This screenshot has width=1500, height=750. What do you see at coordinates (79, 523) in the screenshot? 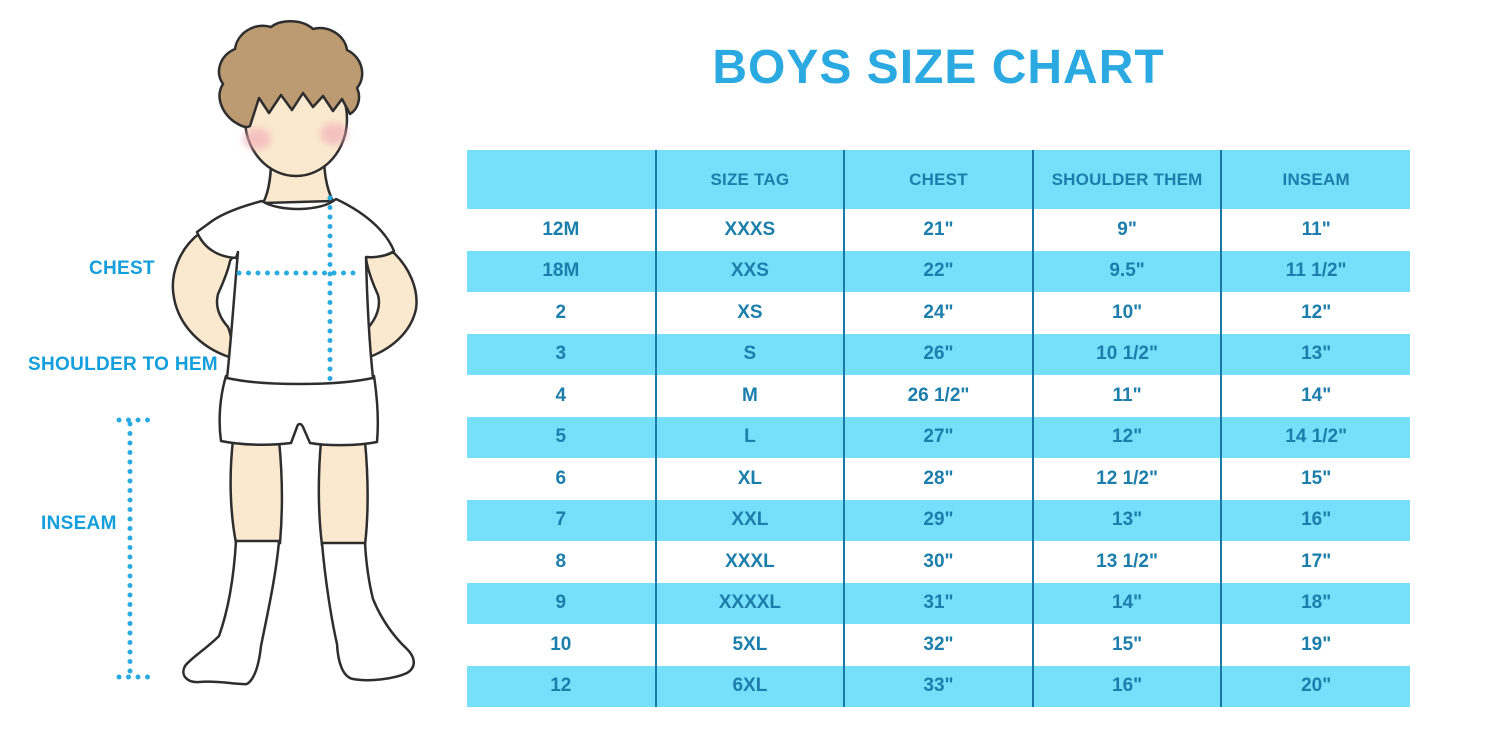
I see `inseam-label: INSEAM` at bounding box center [79, 523].